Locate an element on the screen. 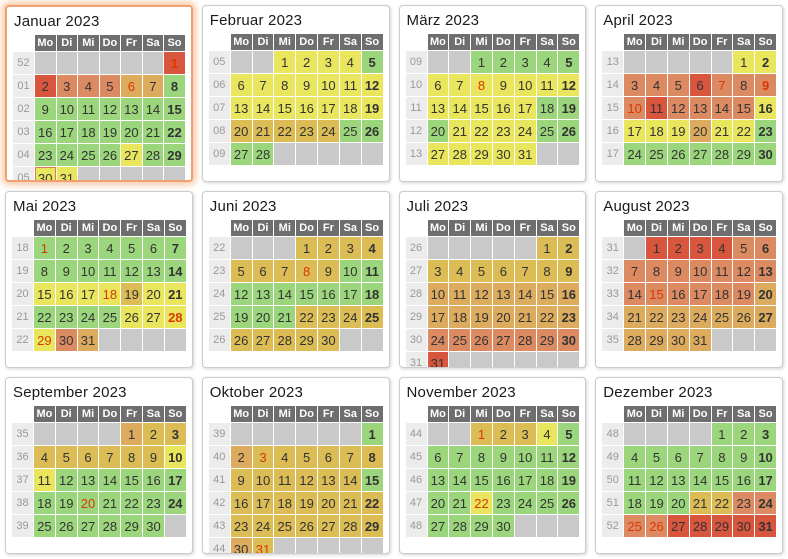 Image resolution: width=788 pixels, height=559 pixels. day-cell: 16 is located at coordinates (306, 108).